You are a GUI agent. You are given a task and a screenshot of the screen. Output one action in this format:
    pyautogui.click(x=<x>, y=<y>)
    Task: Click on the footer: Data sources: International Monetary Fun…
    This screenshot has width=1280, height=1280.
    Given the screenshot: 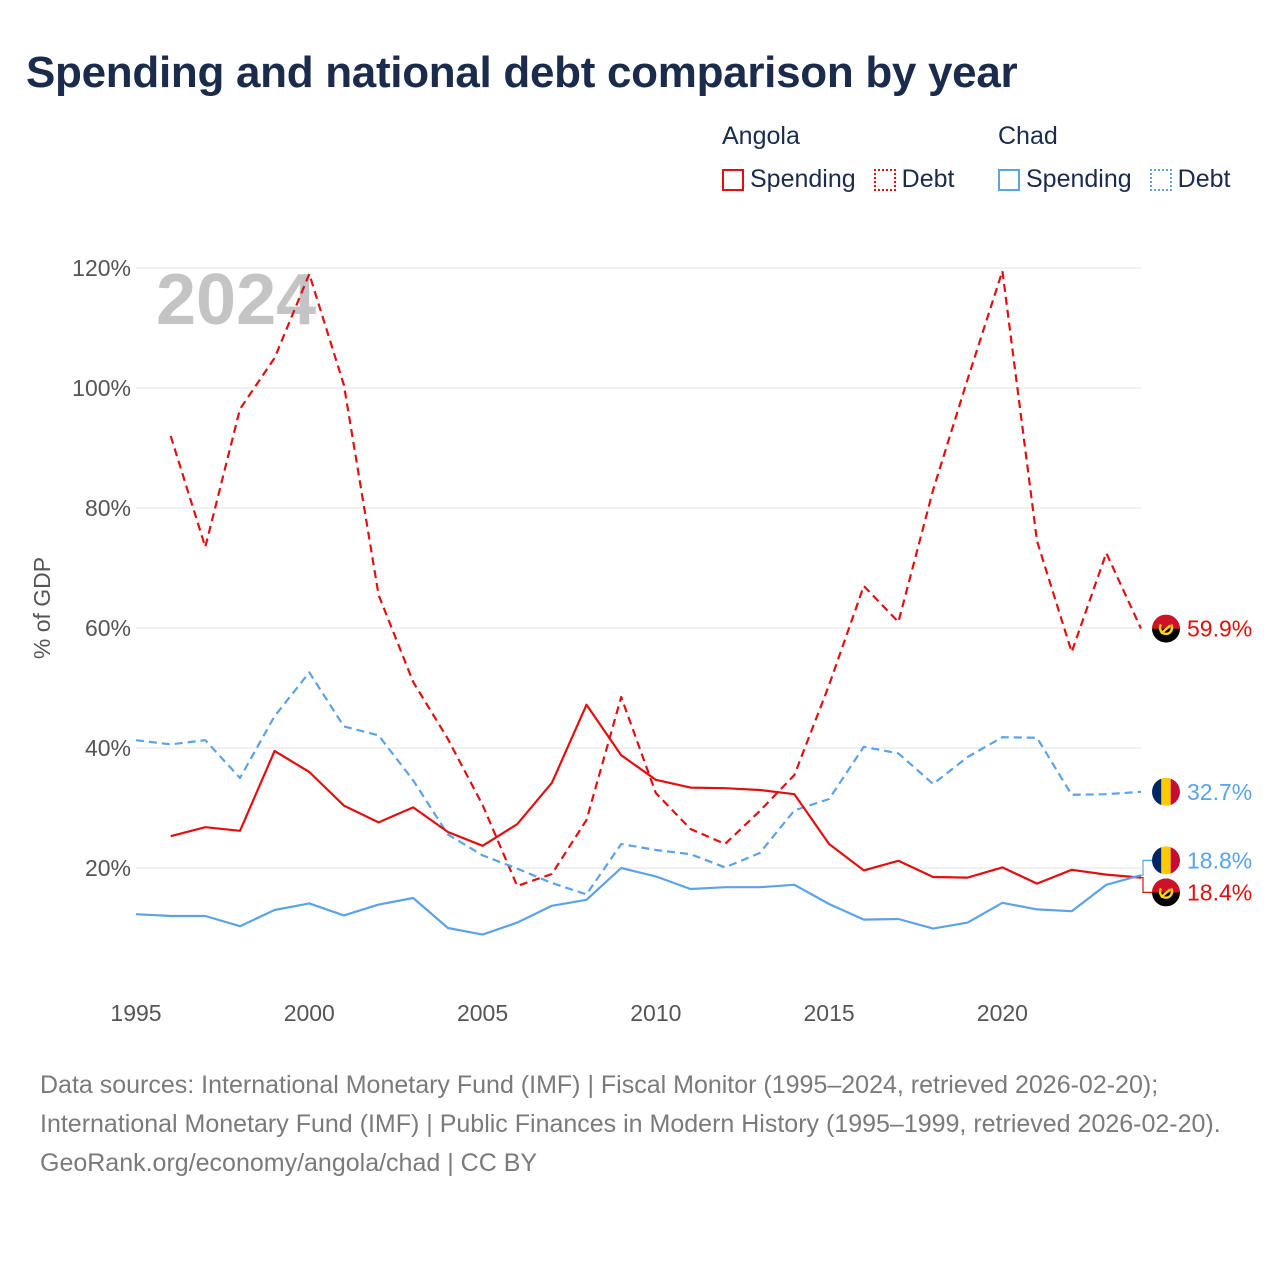 What is the action you would take?
    pyautogui.click(x=640, y=1124)
    